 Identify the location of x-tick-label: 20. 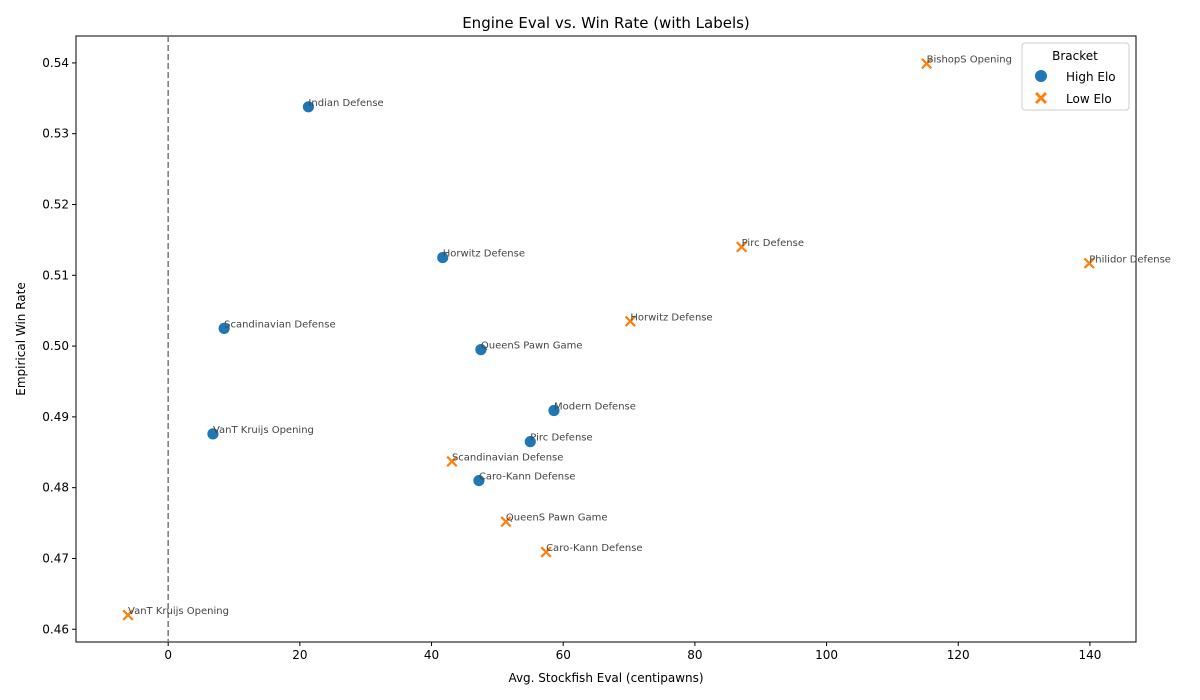
(299, 655).